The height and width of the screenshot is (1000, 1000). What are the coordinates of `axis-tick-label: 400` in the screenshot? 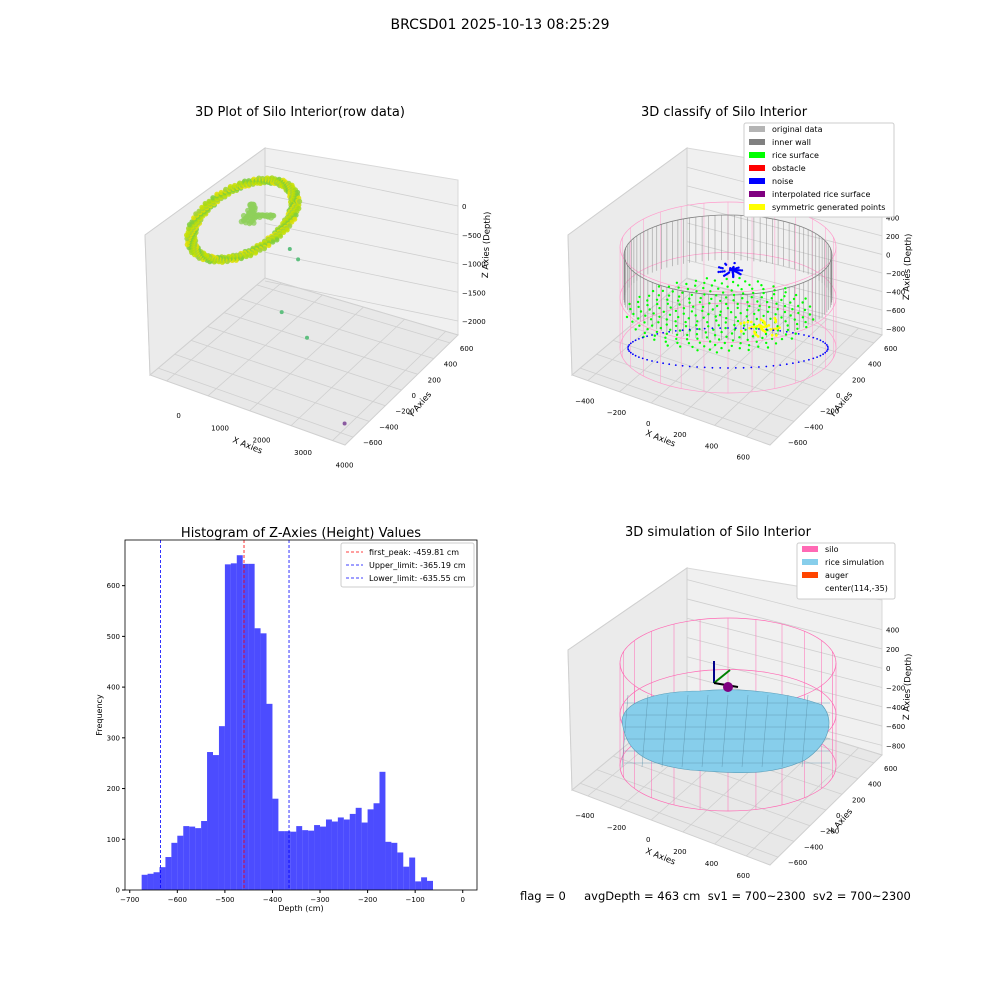 It's located at (874, 365).